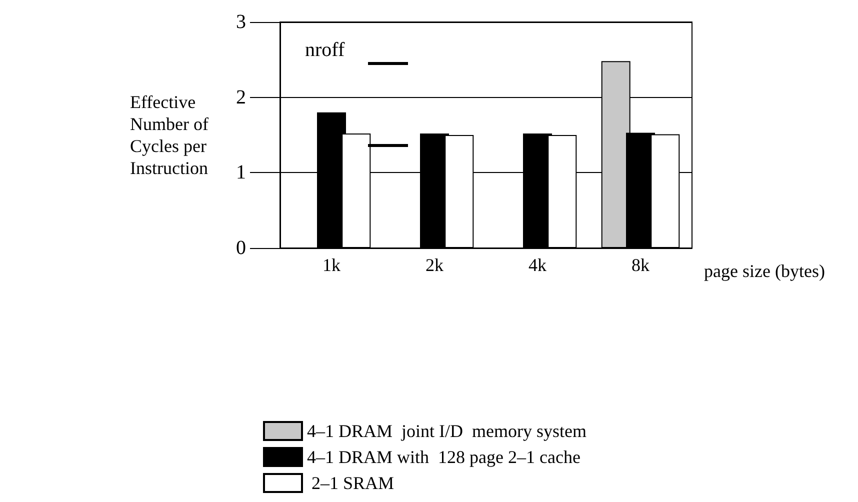 This screenshot has width=858, height=502. What do you see at coordinates (641, 265) in the screenshot?
I see `x-tick-label: 8k` at bounding box center [641, 265].